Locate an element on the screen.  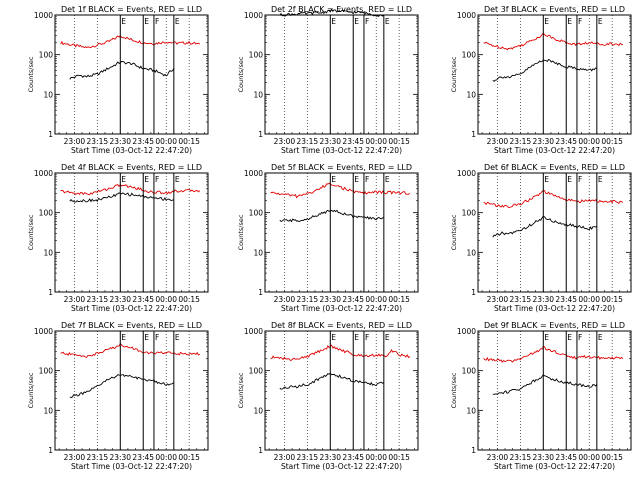
panel-title: Det 8f BLACK = Events, RED = LLD is located at coordinates (341, 325).